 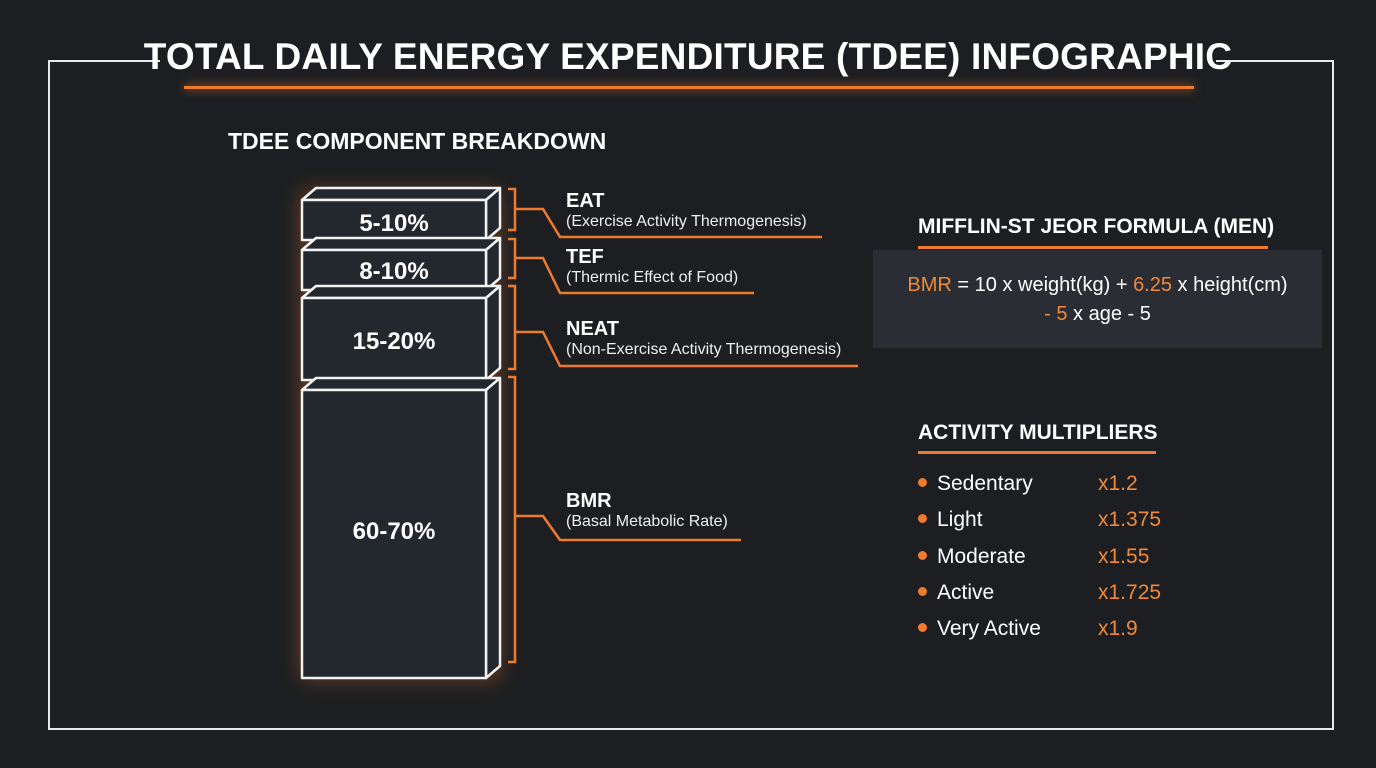 I want to click on eat-label: EAT (Exercise Activity Thermogenesis), so click(x=686, y=210).